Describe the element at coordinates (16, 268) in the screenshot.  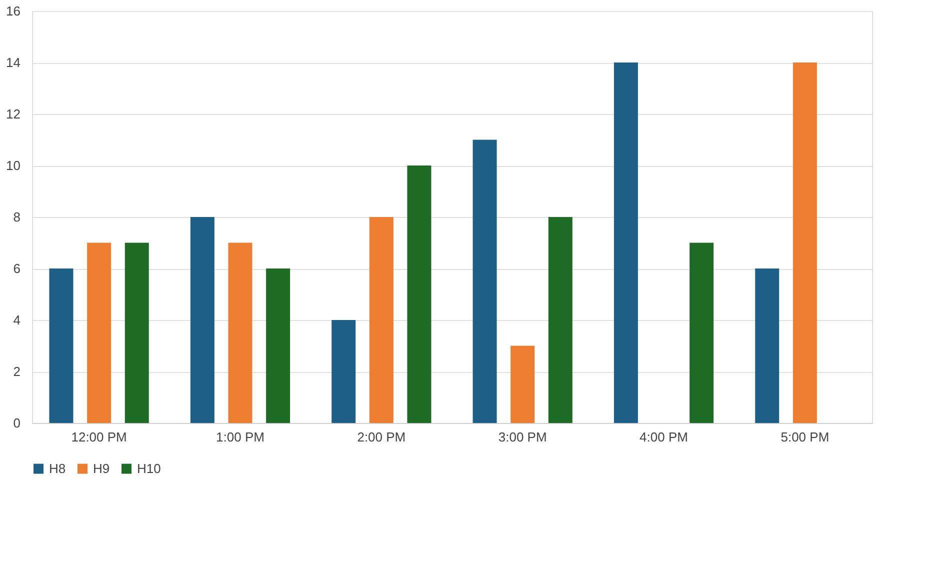
I see `y-tick-label: 6` at that location.